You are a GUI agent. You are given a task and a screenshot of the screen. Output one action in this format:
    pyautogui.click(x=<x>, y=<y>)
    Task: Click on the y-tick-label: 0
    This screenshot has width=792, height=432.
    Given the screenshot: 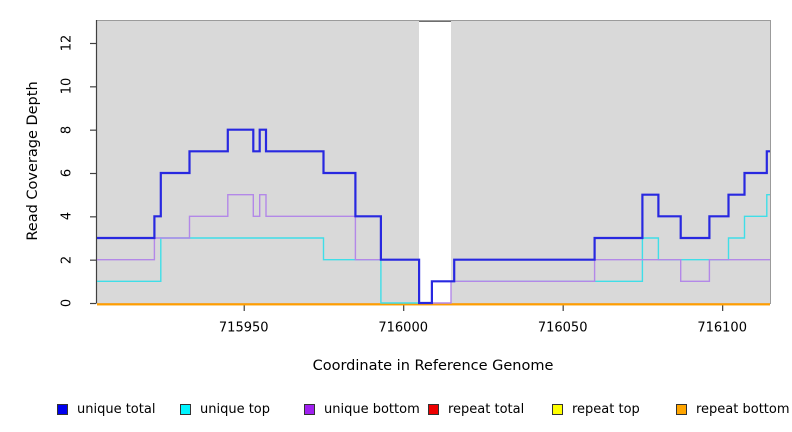 What is the action you would take?
    pyautogui.click(x=67, y=303)
    